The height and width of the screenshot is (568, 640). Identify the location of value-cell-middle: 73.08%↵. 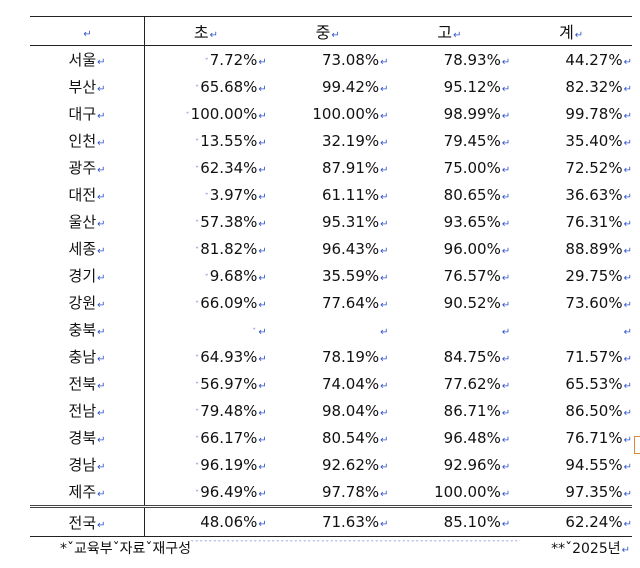
(355, 59).